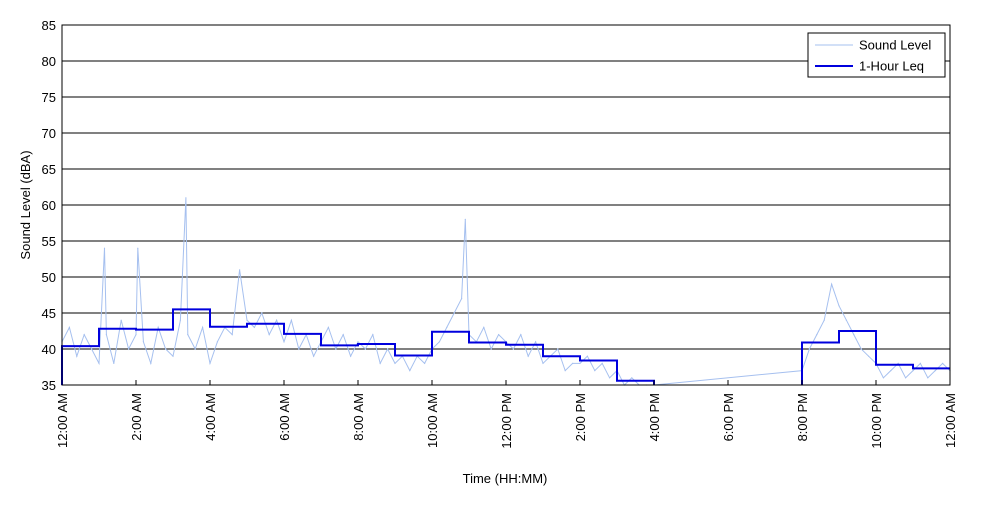  I want to click on y-tick-label: 85, so click(49, 25).